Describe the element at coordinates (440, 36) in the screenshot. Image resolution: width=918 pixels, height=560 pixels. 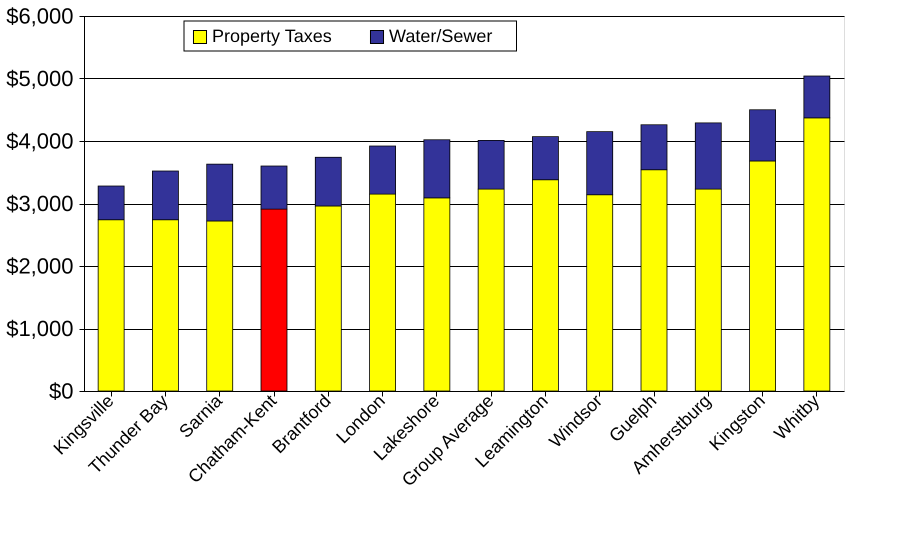
I see `legend-label: Water/Sewer` at that location.